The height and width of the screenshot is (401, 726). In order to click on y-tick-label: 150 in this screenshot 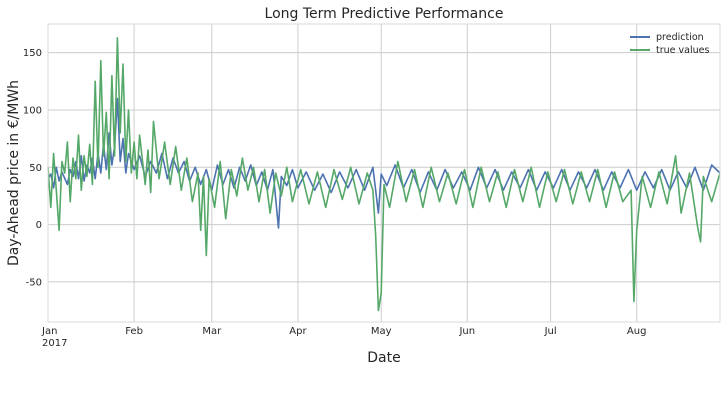, I will do `click(32, 53)`.